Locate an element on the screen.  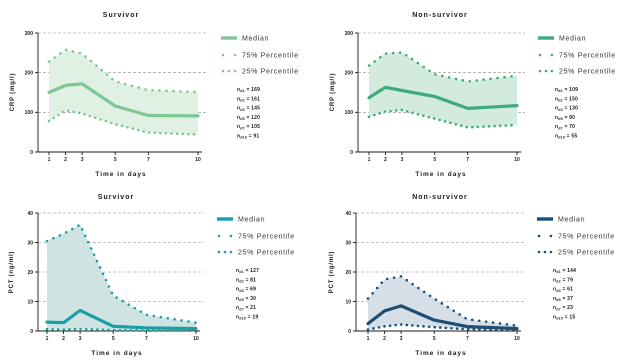
sample-size-label: nd3 = 130 is located at coordinates (566, 109).